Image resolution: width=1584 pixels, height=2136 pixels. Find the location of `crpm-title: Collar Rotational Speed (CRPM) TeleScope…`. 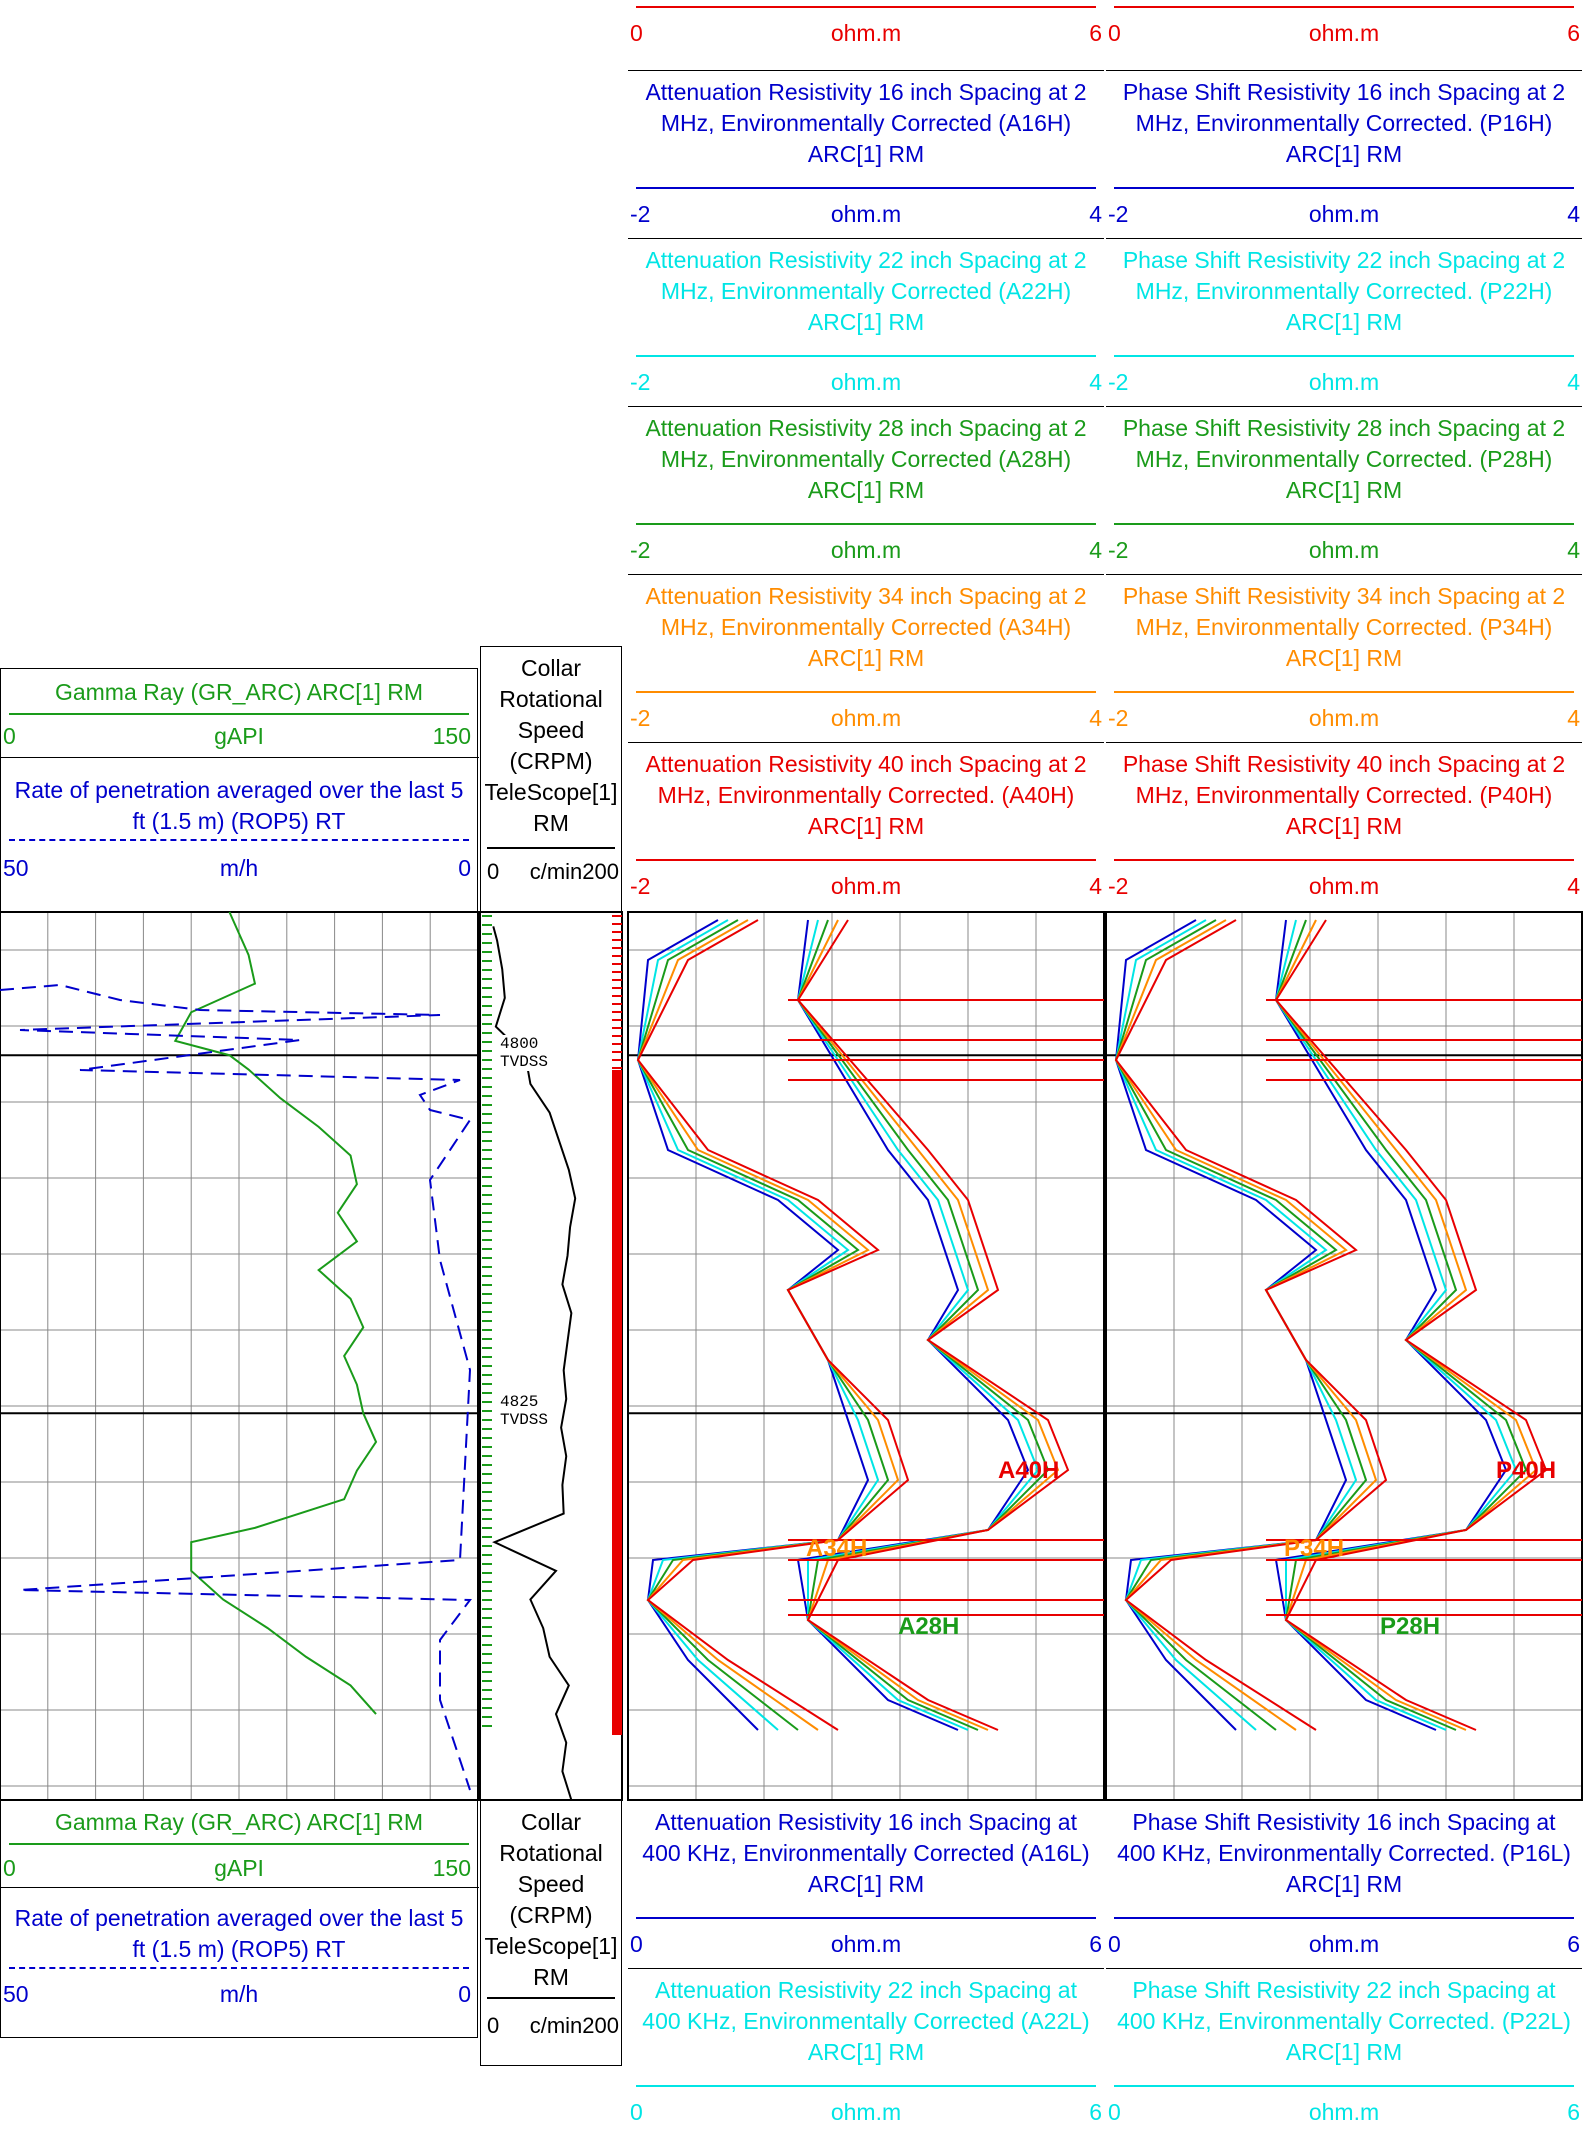

crpm-title: Collar Rotational Speed (CRPM) TeleScope… is located at coordinates (551, 745).